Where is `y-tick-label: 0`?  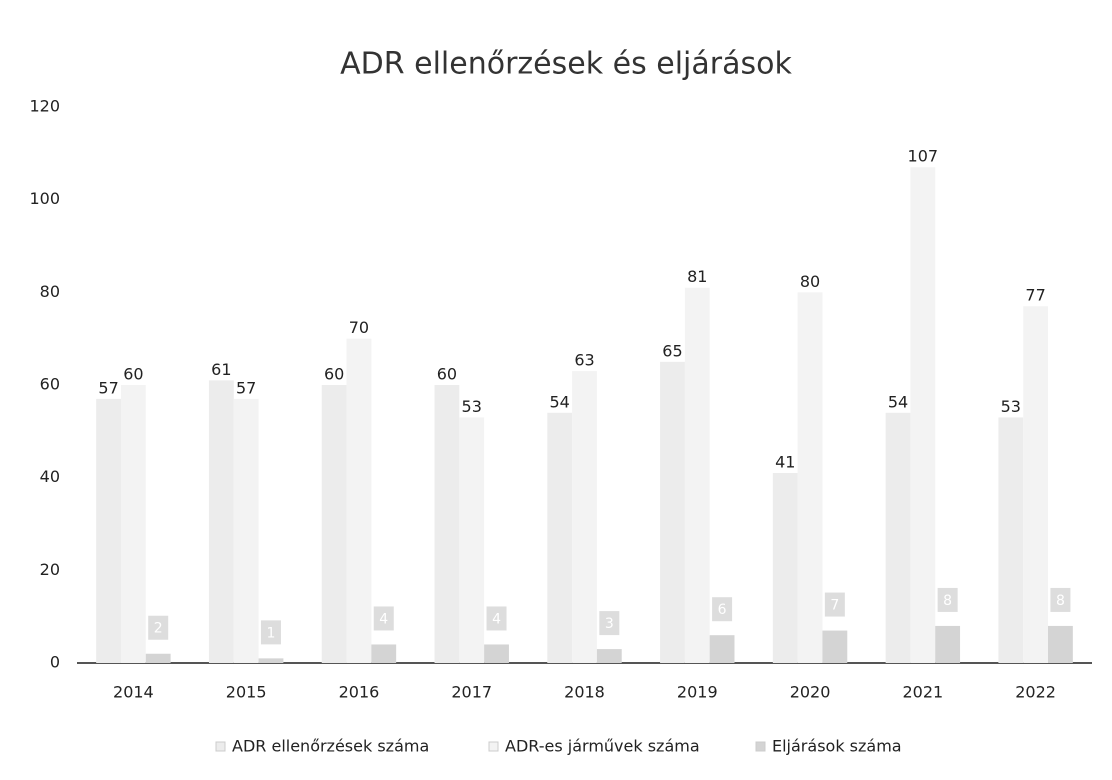
y-tick-label: 0 is located at coordinates (55, 662).